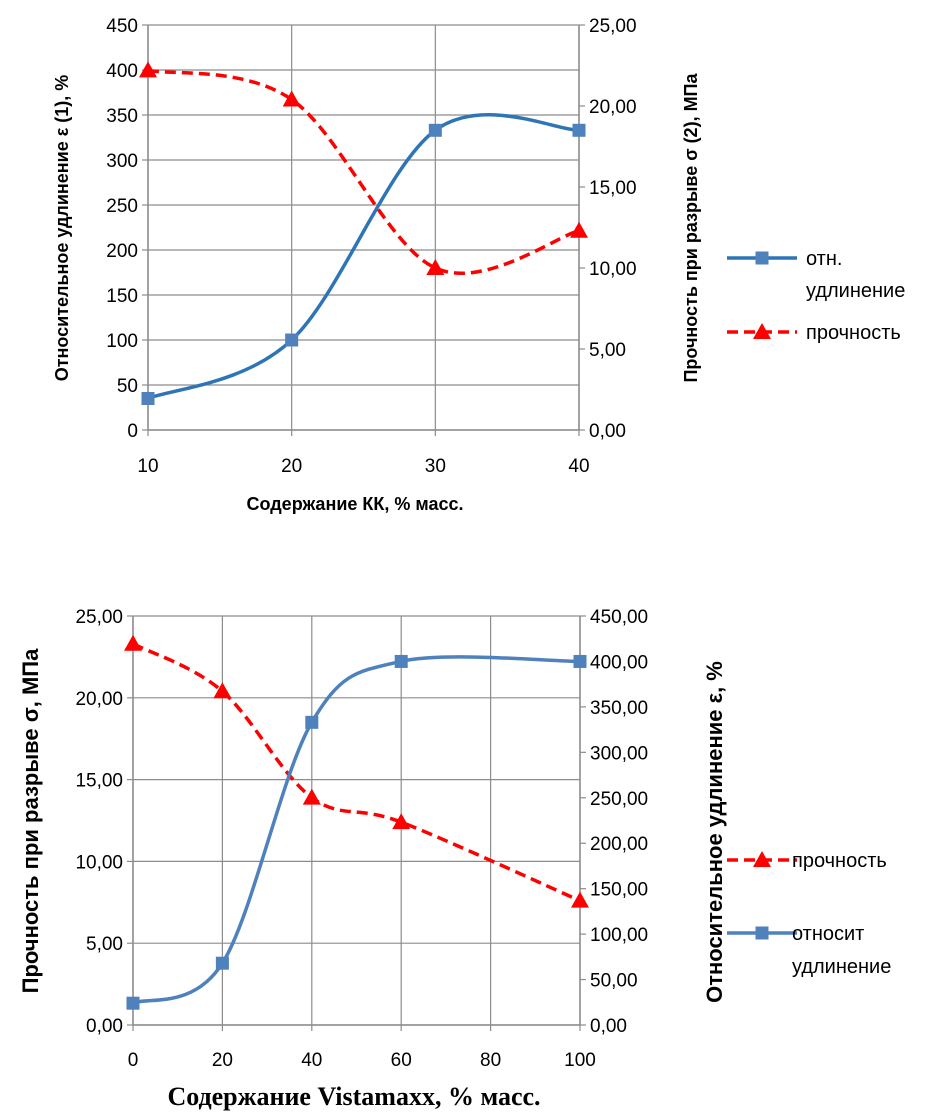 This screenshot has height=1115, width=942. What do you see at coordinates (122, 116) in the screenshot?
I see `left-tick-label: 350` at bounding box center [122, 116].